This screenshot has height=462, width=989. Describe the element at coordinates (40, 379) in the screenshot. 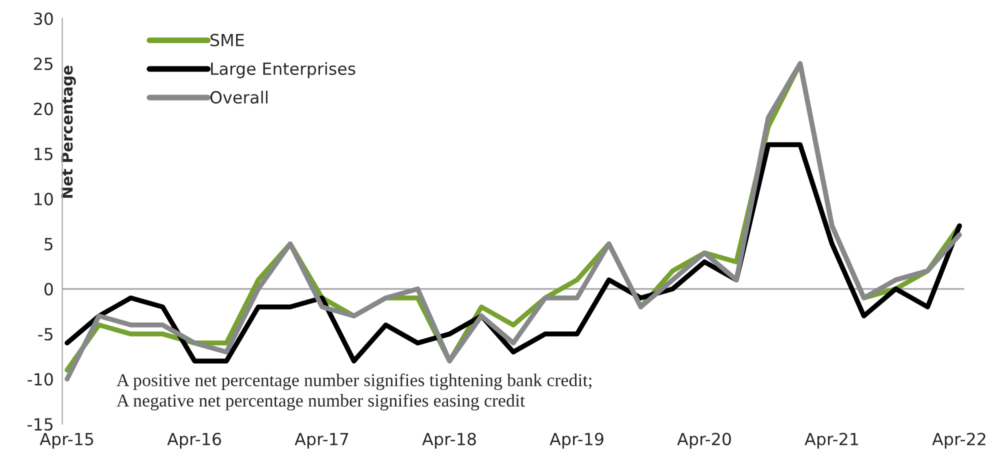

I see `y-tick-label: -10` at that location.